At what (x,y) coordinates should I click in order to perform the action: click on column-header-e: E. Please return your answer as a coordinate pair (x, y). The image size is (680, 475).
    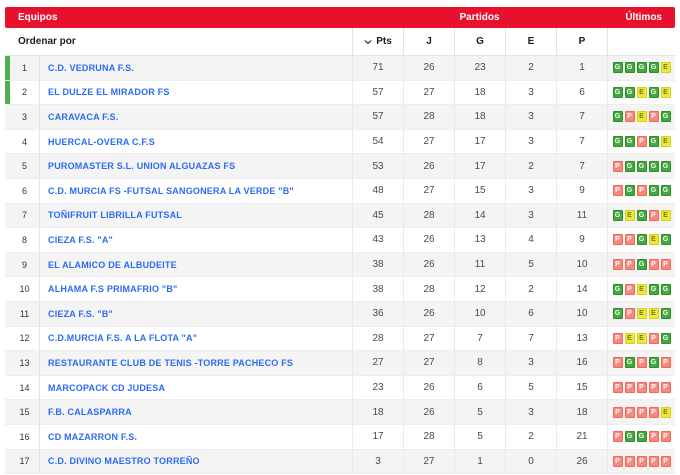
    Looking at the image, I should click on (530, 41).